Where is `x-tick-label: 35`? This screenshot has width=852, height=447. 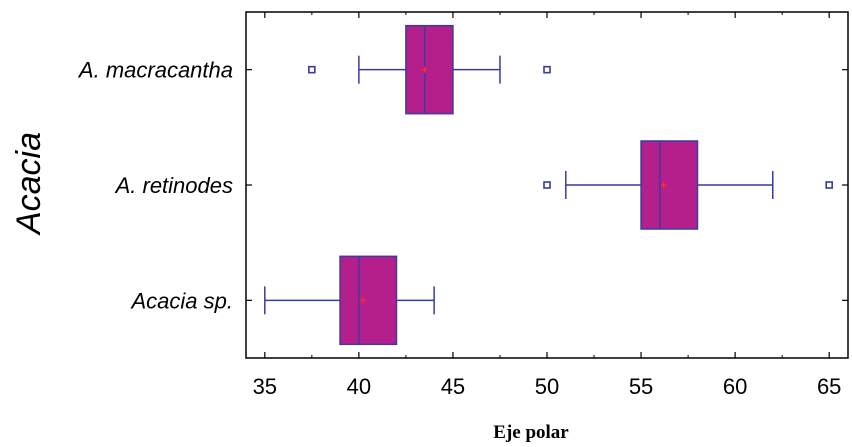
x-tick-label: 35 is located at coordinates (265, 386).